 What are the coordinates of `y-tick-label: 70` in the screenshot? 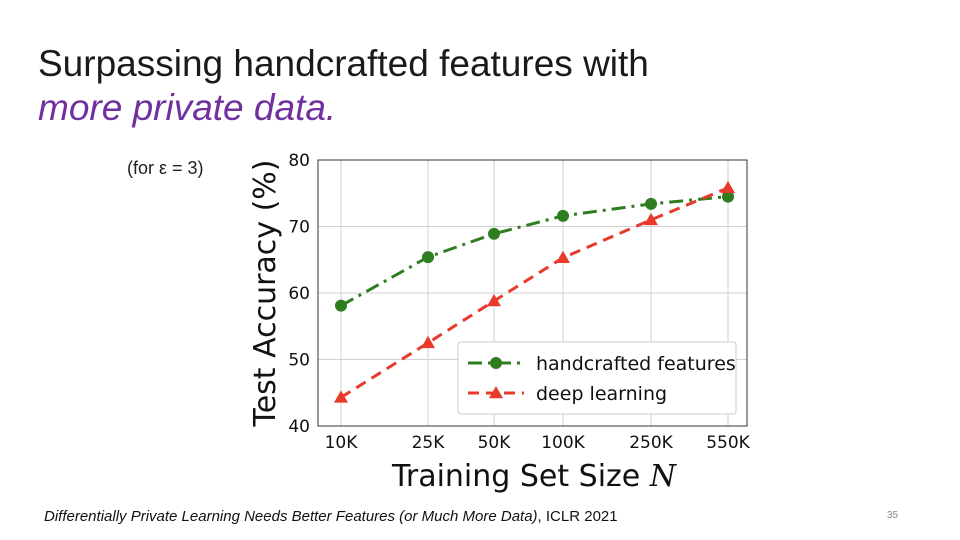 It's located at (299, 228).